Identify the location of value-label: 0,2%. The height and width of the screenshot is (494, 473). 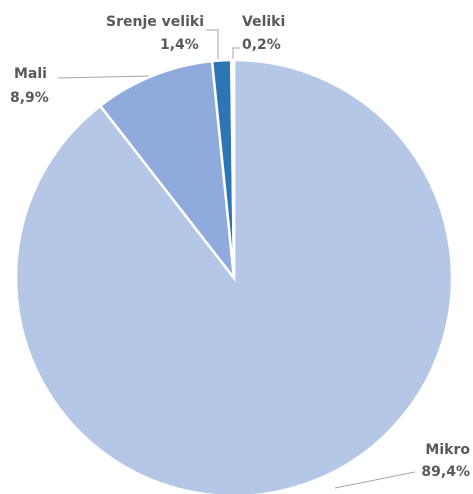
(261, 45).